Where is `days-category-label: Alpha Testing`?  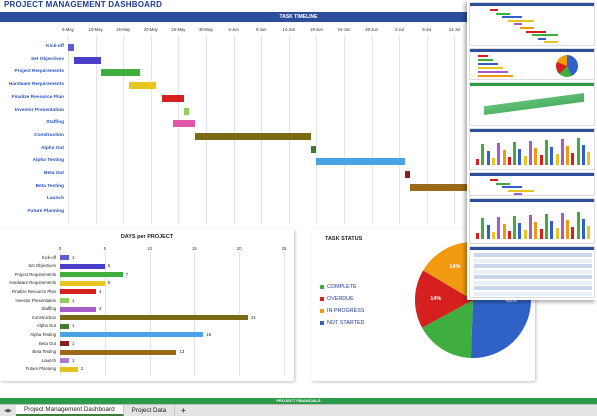
days-category-label: Alpha Testing is located at coordinates (43, 334).